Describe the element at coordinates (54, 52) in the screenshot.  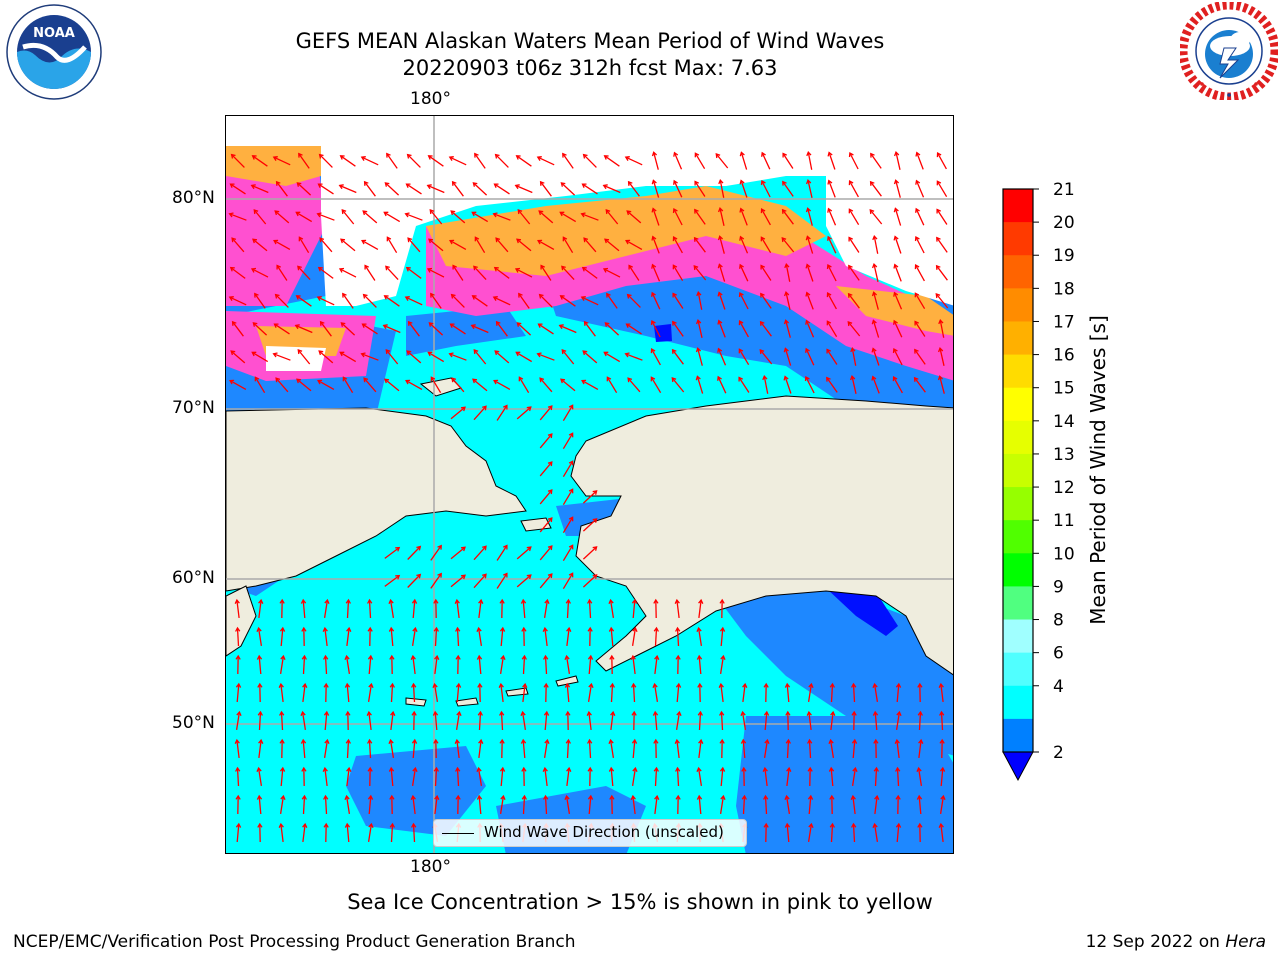
I see `noaa-logo: NOAA` at that location.